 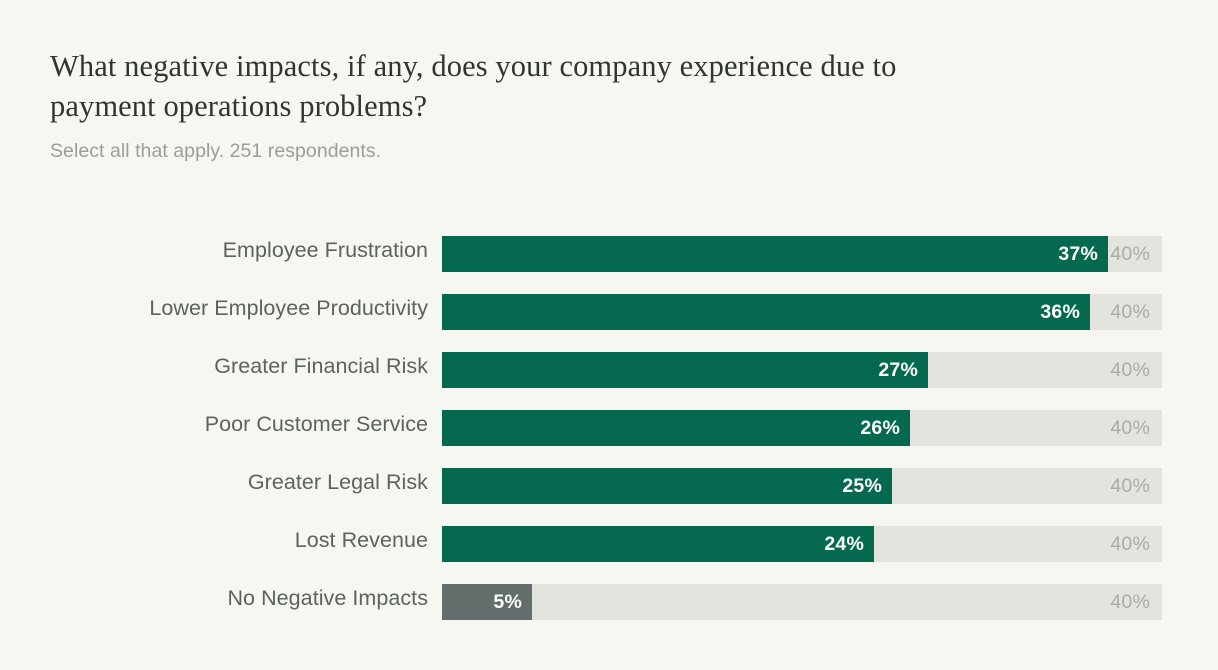 I want to click on bar-category-label: Greater Financial Risk, so click(x=321, y=366).